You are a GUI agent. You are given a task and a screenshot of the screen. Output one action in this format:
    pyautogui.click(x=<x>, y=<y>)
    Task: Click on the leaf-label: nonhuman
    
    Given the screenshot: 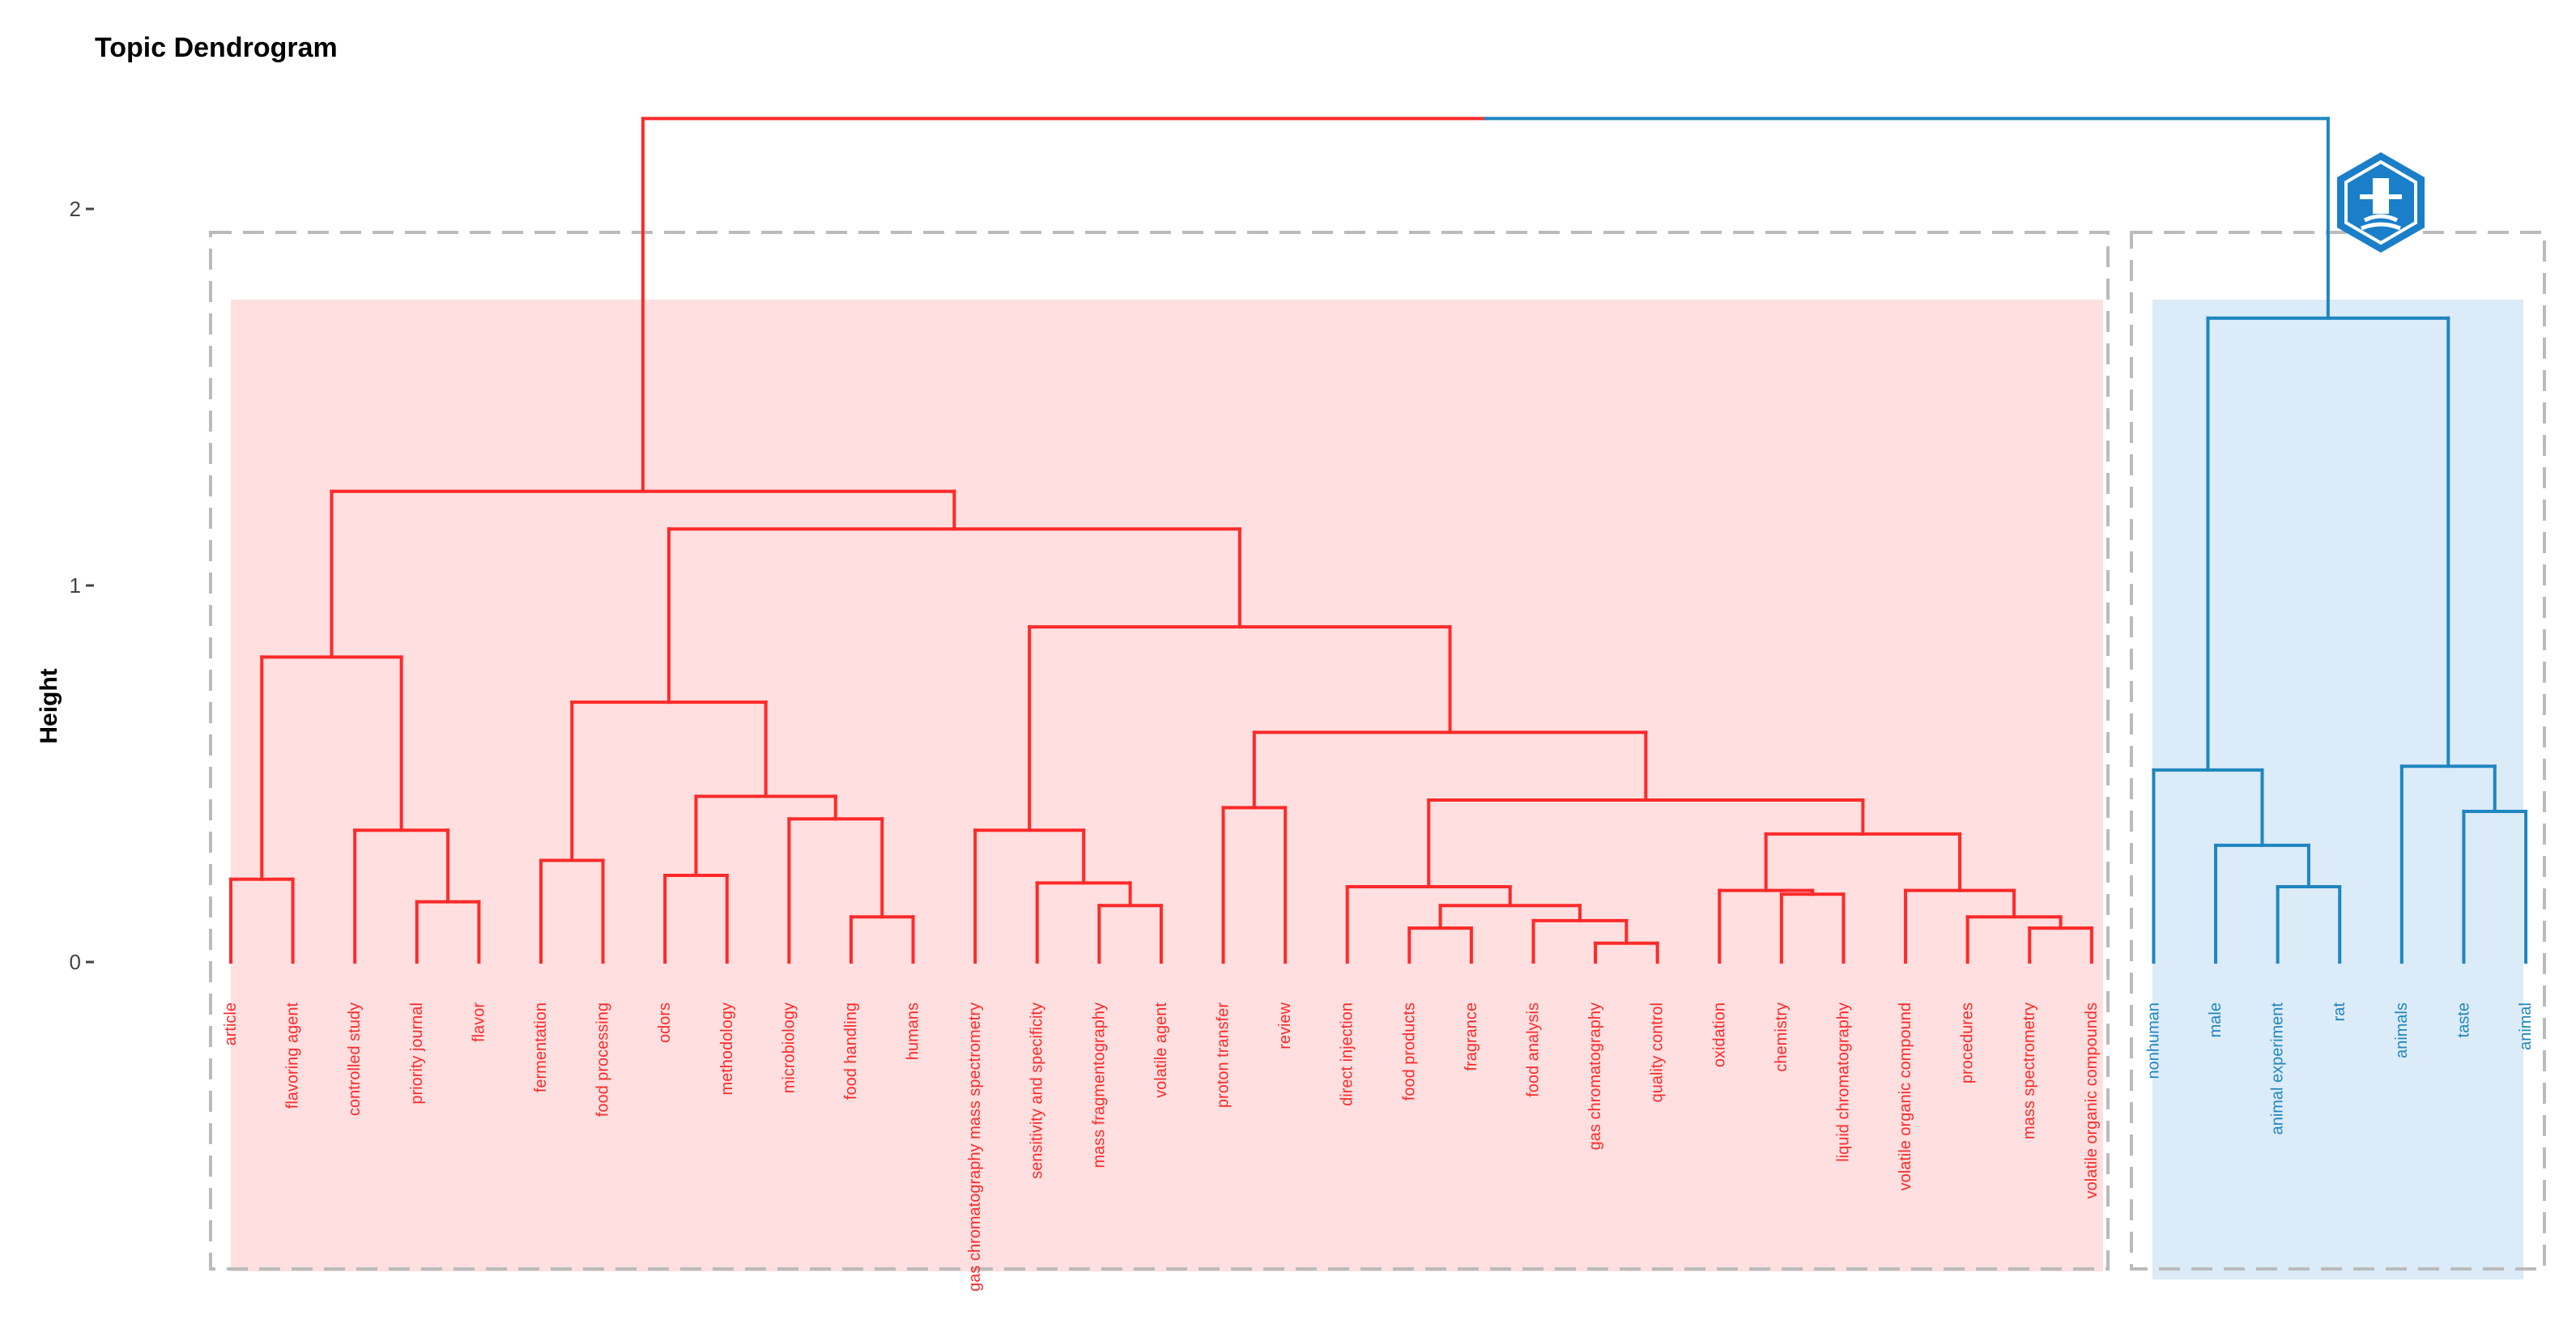 What is the action you would take?
    pyautogui.click(x=2153, y=1041)
    